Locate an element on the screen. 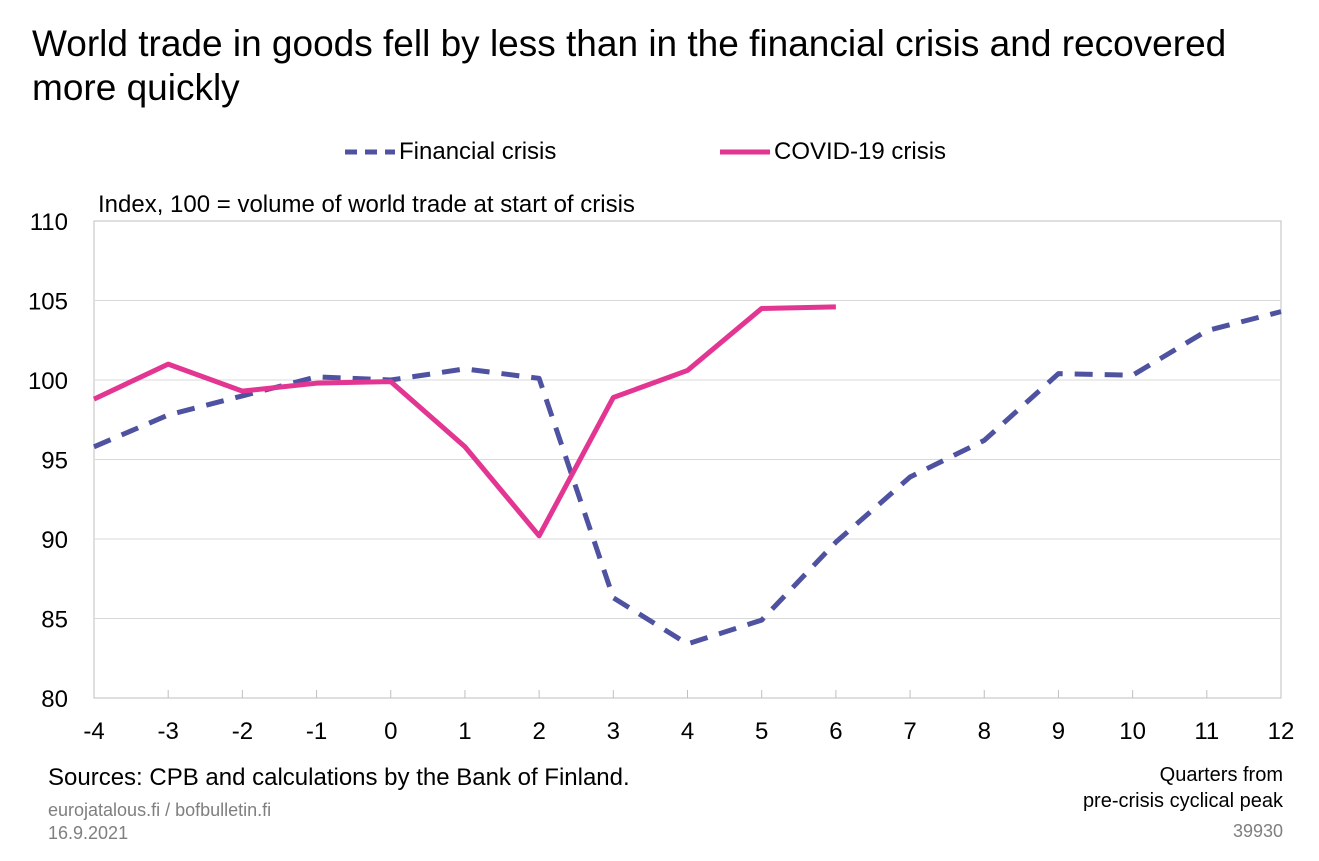 The width and height of the screenshot is (1319, 861). x-tick-label: 1 is located at coordinates (464, 731).